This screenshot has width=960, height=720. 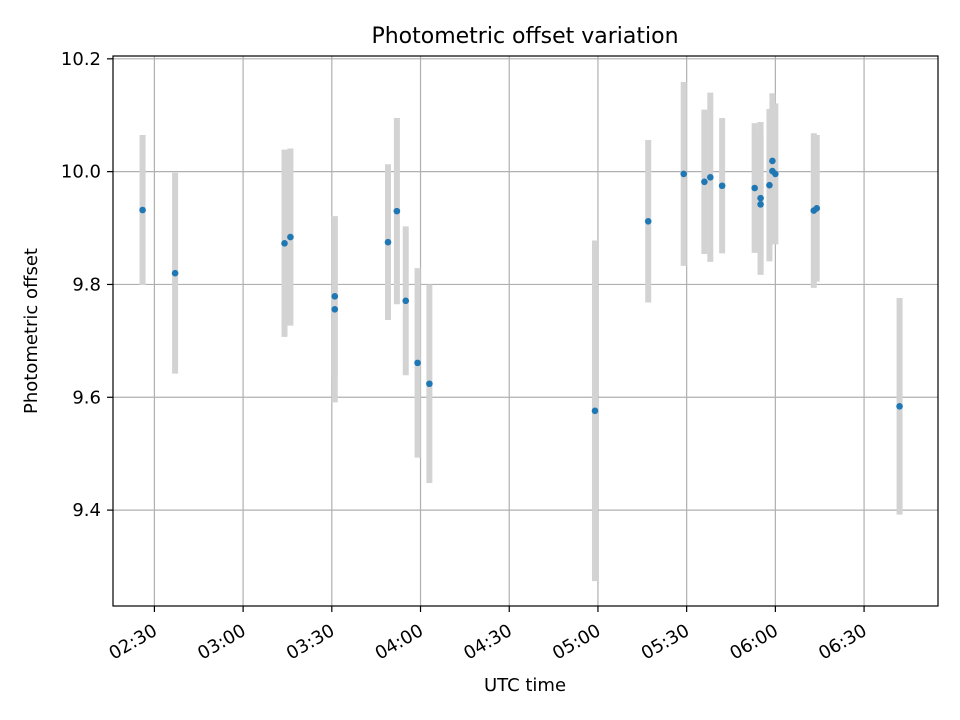 What do you see at coordinates (132, 642) in the screenshot?
I see `x-tick-label: 02:30` at bounding box center [132, 642].